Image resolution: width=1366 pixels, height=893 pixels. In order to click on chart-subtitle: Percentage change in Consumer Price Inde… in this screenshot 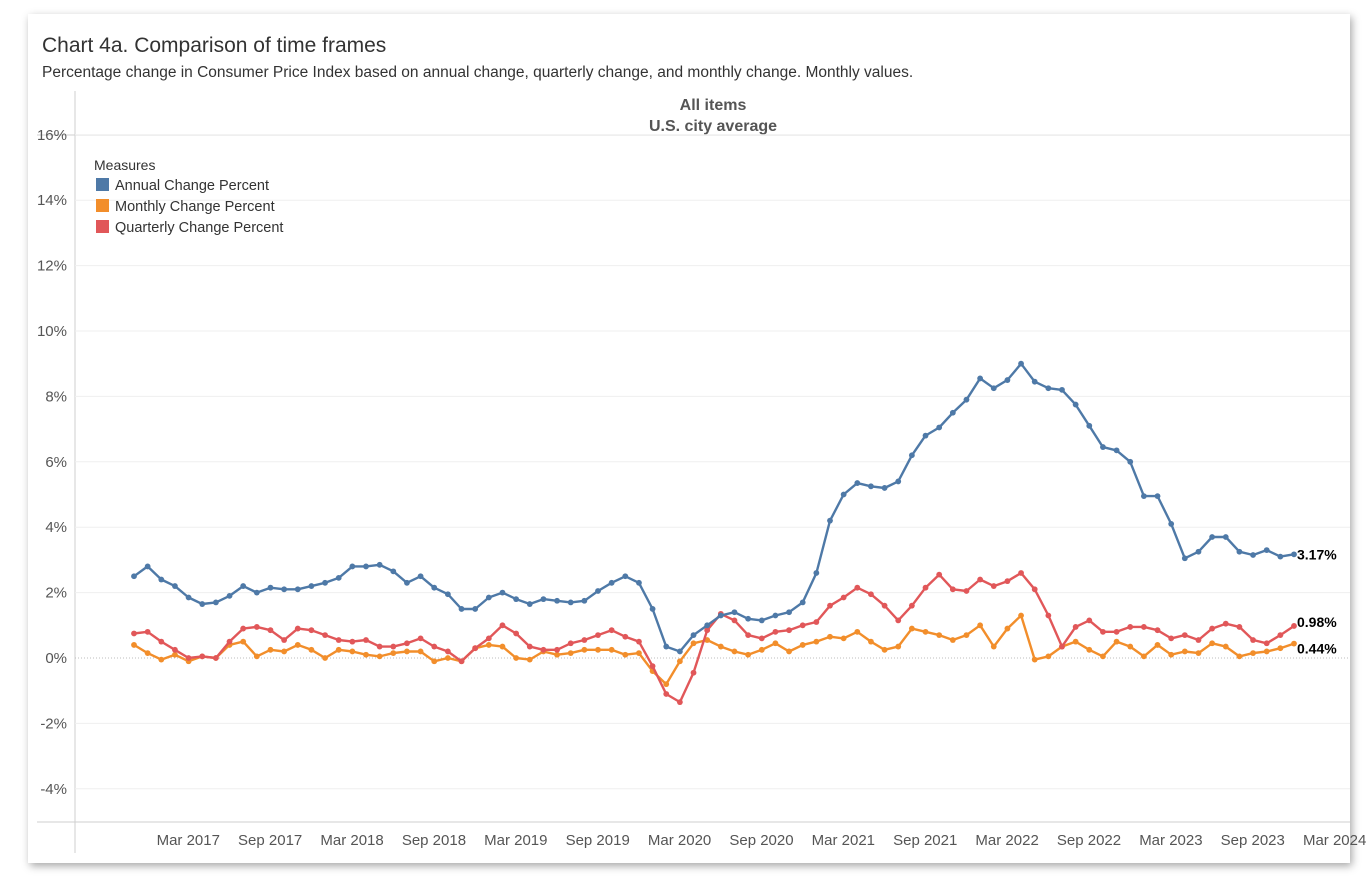, I will do `click(478, 72)`.